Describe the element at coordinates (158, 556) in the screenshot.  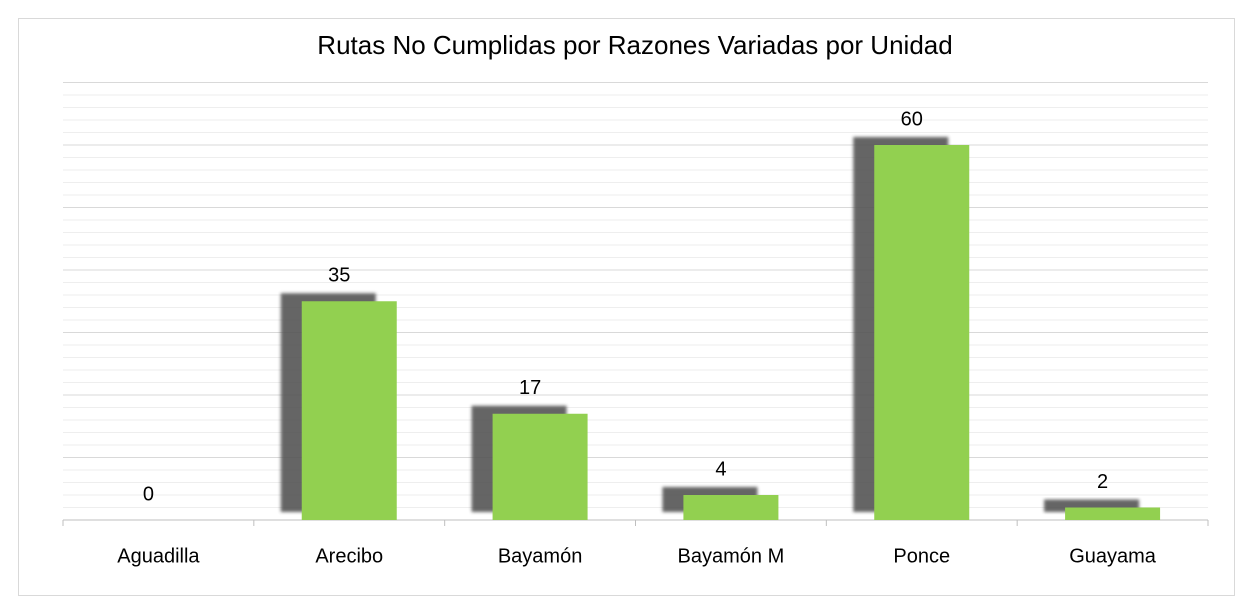
I see `x-tick-label: Aguadilla` at that location.